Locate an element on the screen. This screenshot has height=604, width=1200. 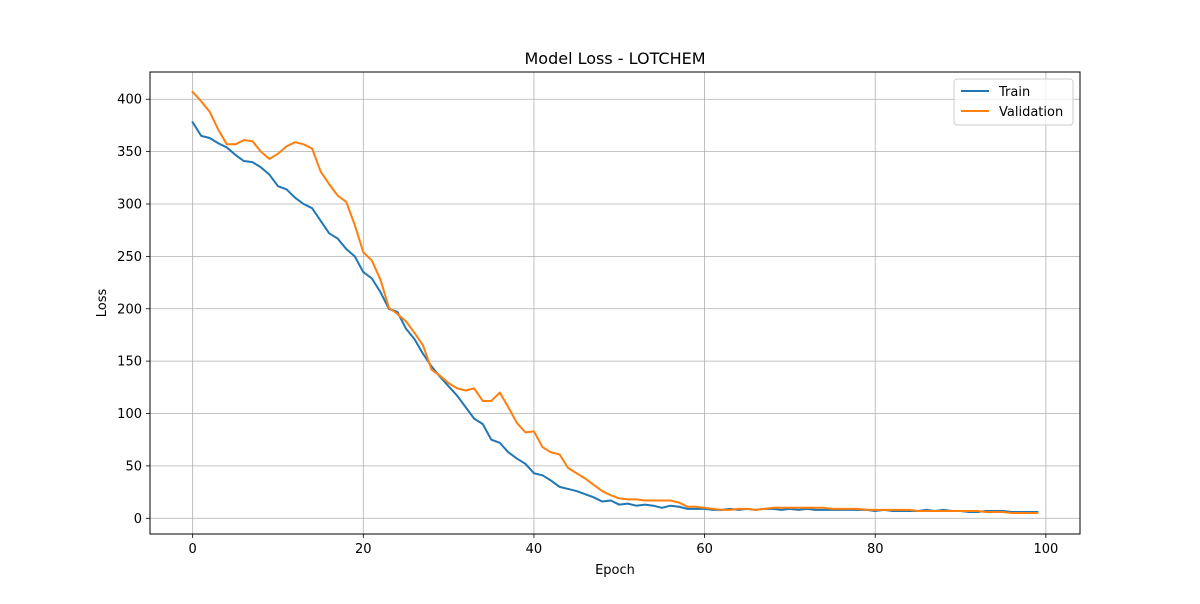
x-tick-label: 40 is located at coordinates (534, 549).